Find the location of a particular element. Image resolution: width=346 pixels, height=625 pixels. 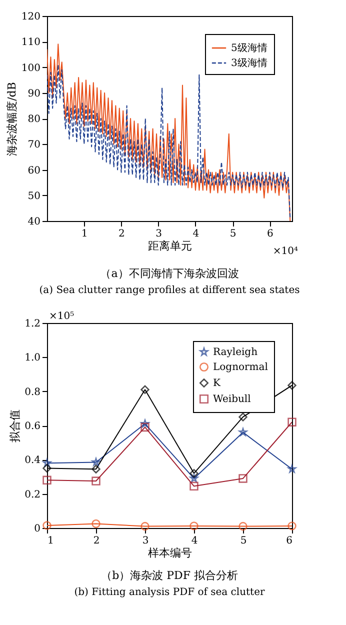

legend-label: K is located at coordinates (217, 383).